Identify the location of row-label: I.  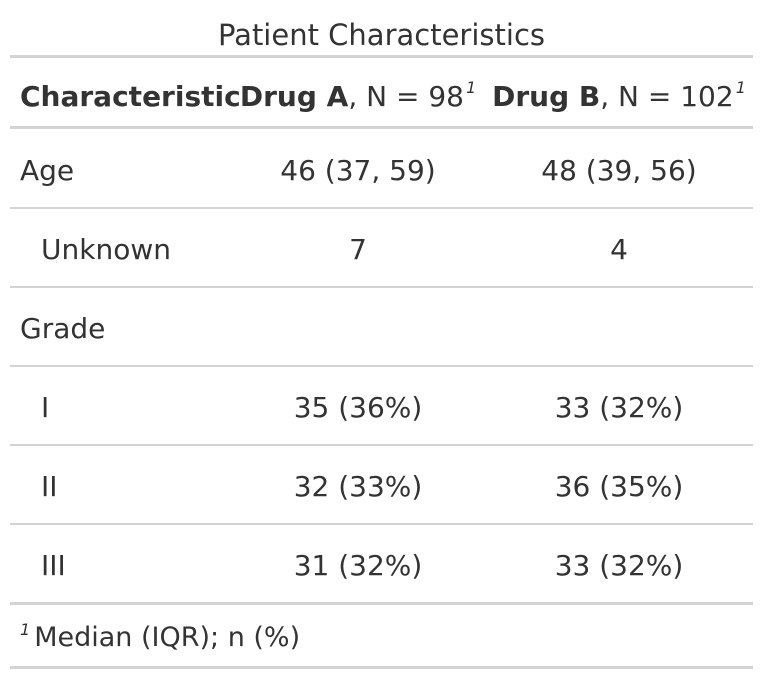
(45, 407).